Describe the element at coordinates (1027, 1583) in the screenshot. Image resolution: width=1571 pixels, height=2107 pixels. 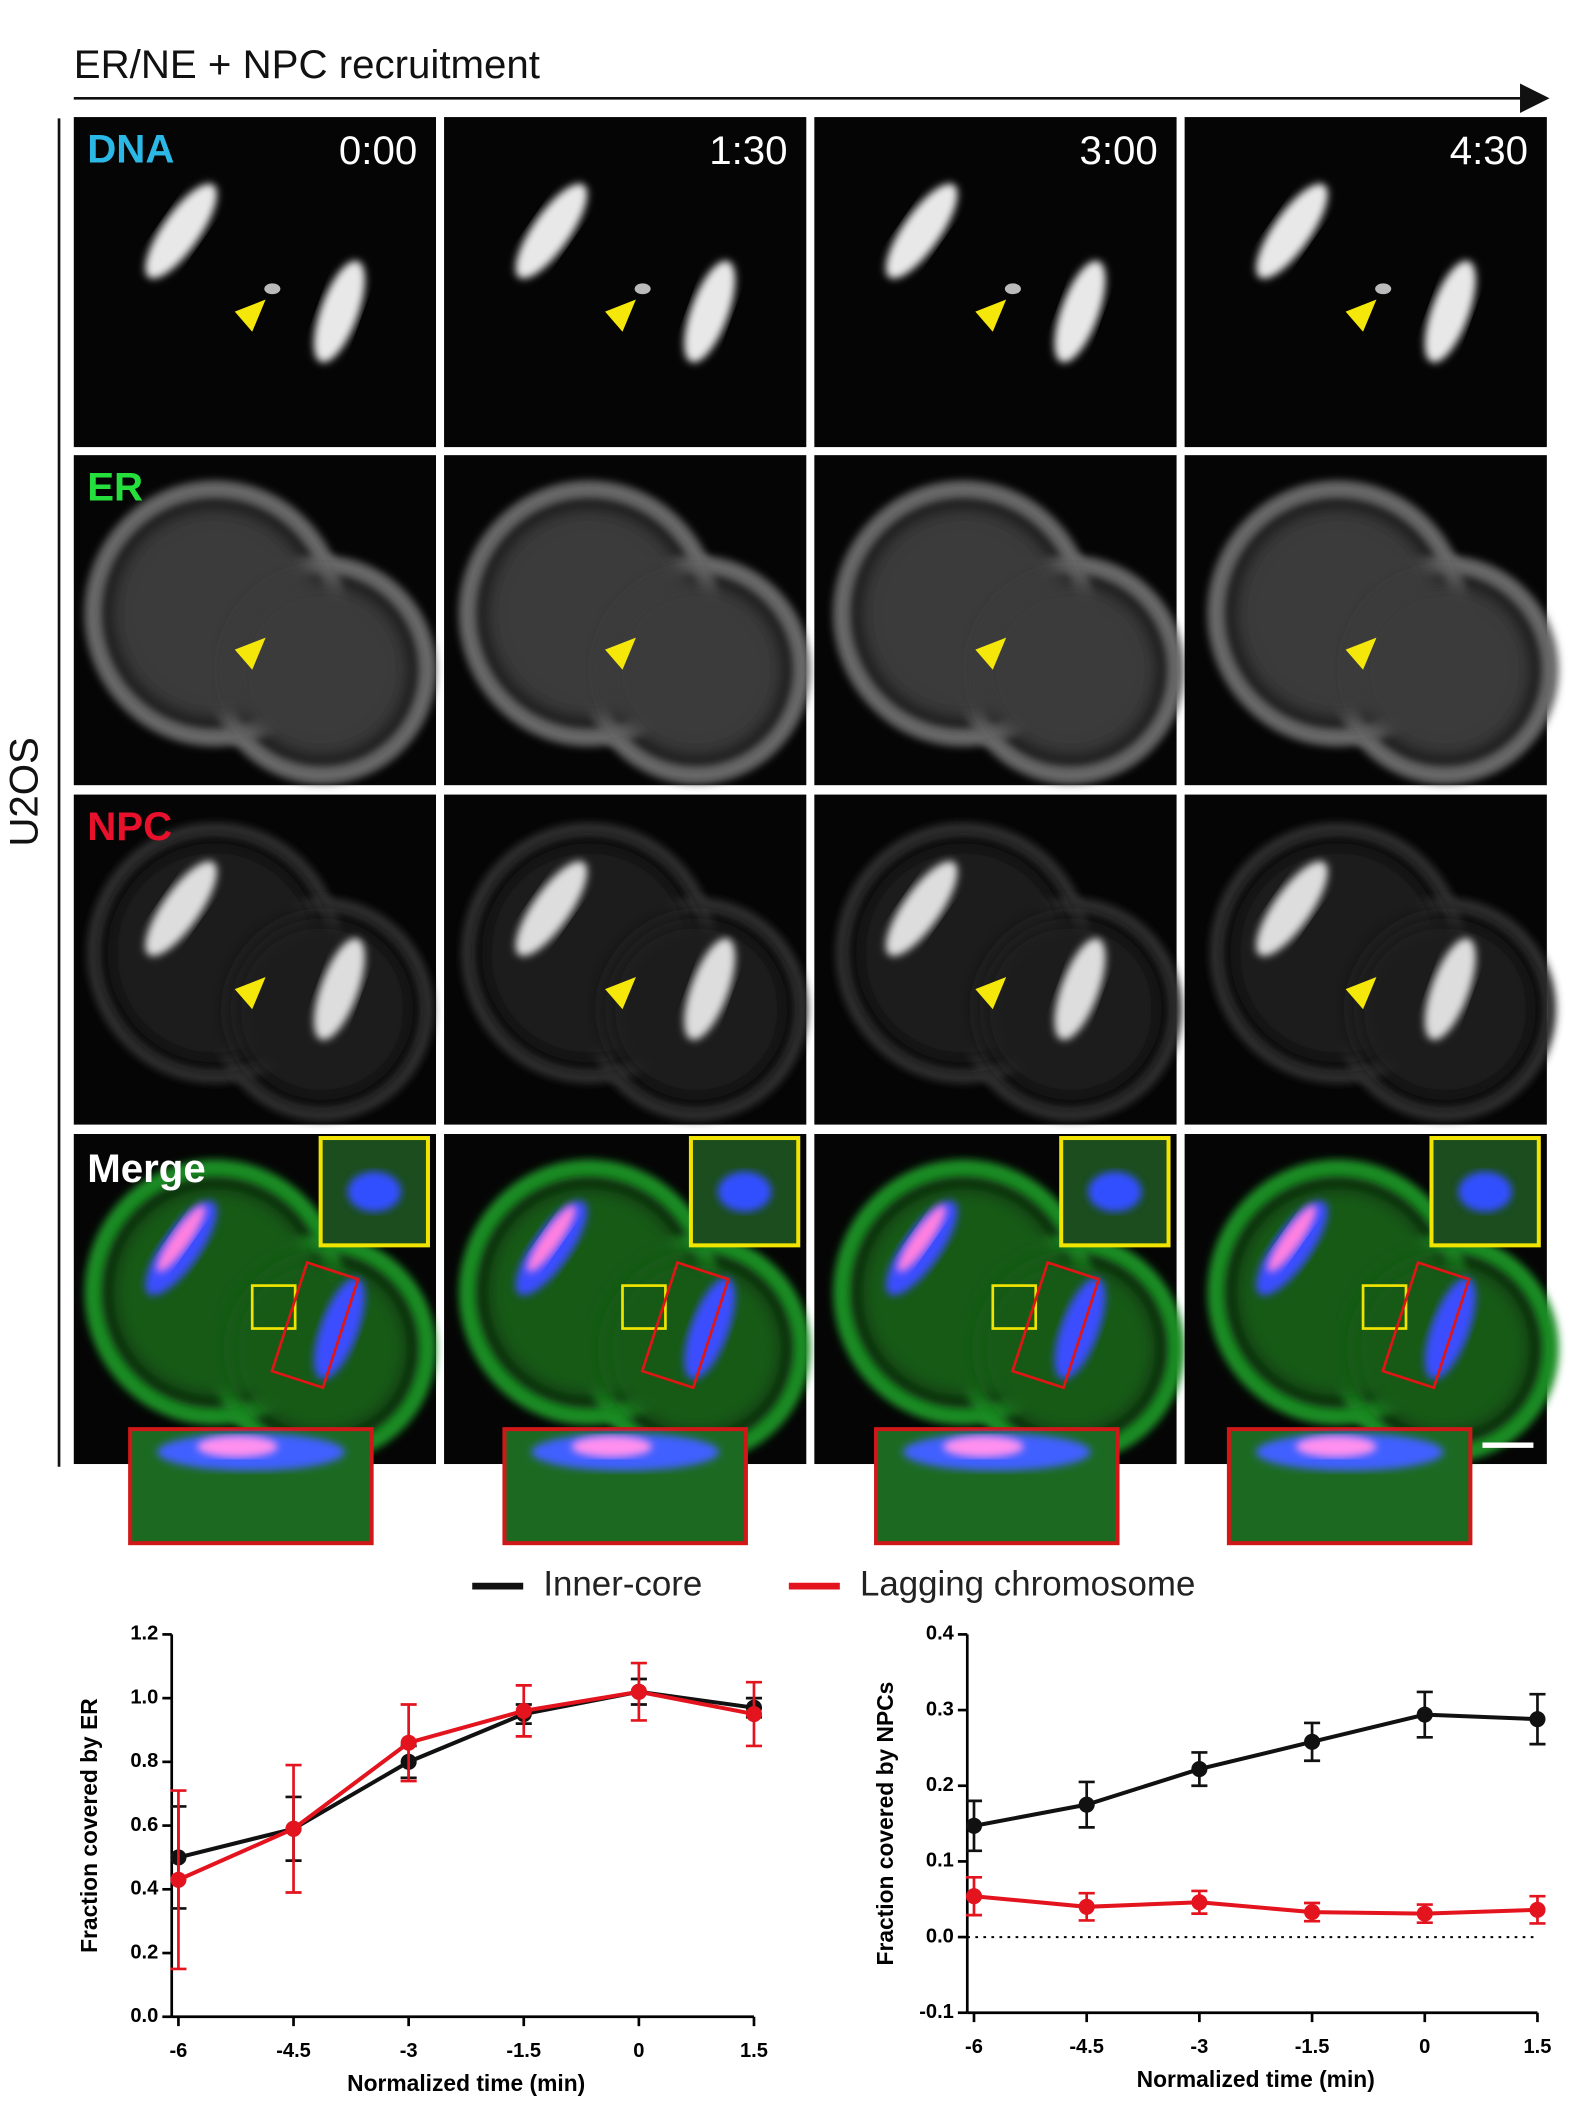
I see `legend-label: Lagging chromosome` at that location.